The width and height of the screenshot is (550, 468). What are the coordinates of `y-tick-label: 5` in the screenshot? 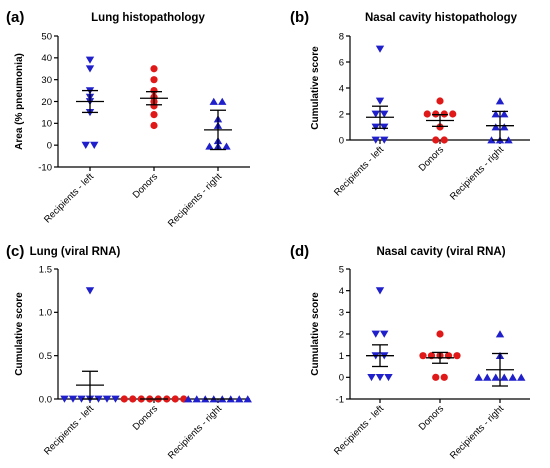 It's located at (341, 269).